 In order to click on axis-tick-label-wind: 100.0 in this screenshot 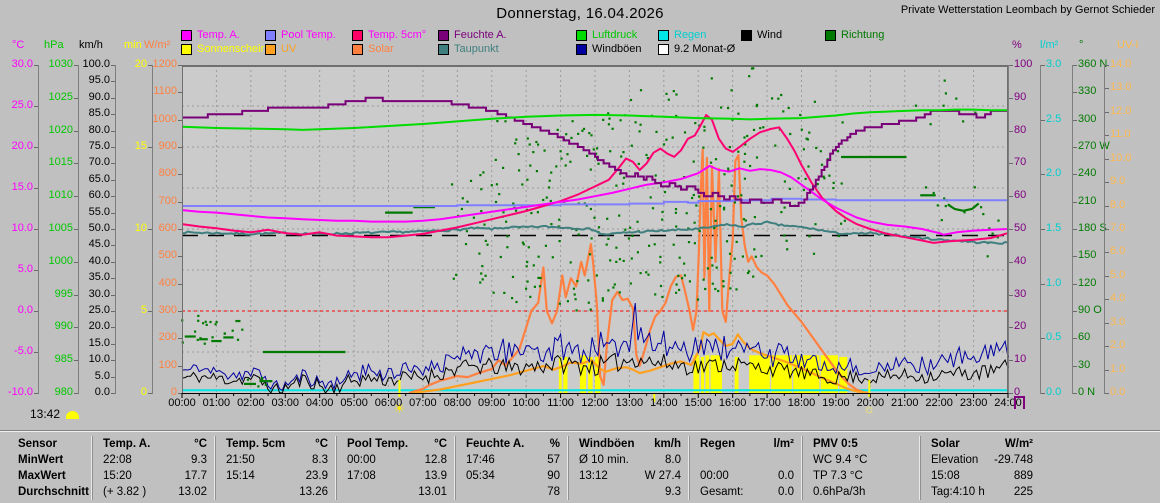, I will do `click(96, 64)`.